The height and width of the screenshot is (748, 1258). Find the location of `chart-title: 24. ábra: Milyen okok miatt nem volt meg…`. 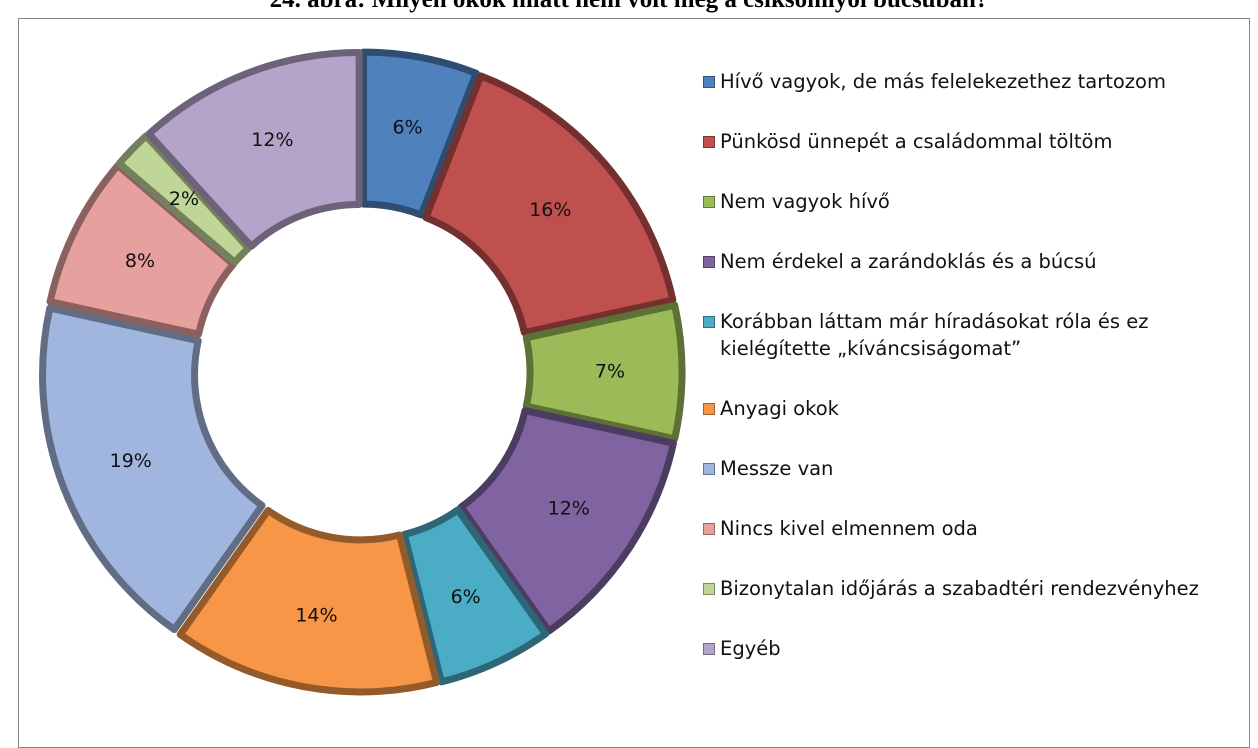

chart-title: 24. ábra: Milyen okok miatt nem volt meg… is located at coordinates (629, 7).